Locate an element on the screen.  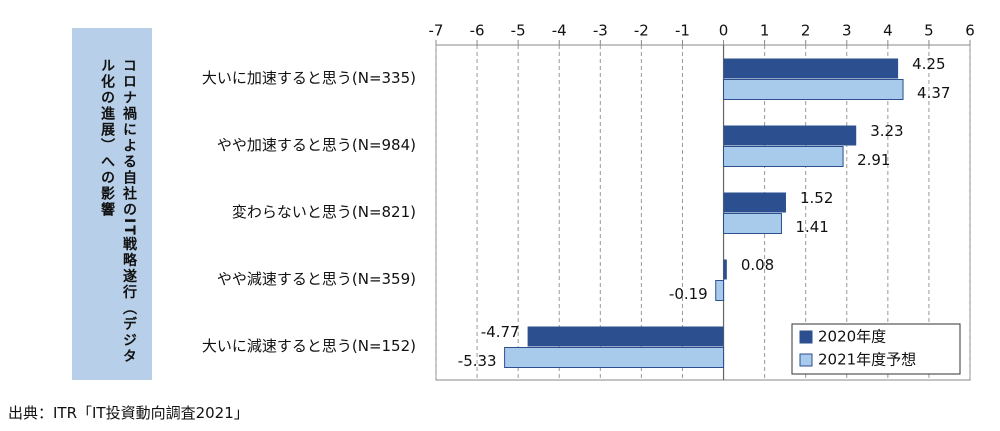
x-tick-label: -1 is located at coordinates (682, 31).